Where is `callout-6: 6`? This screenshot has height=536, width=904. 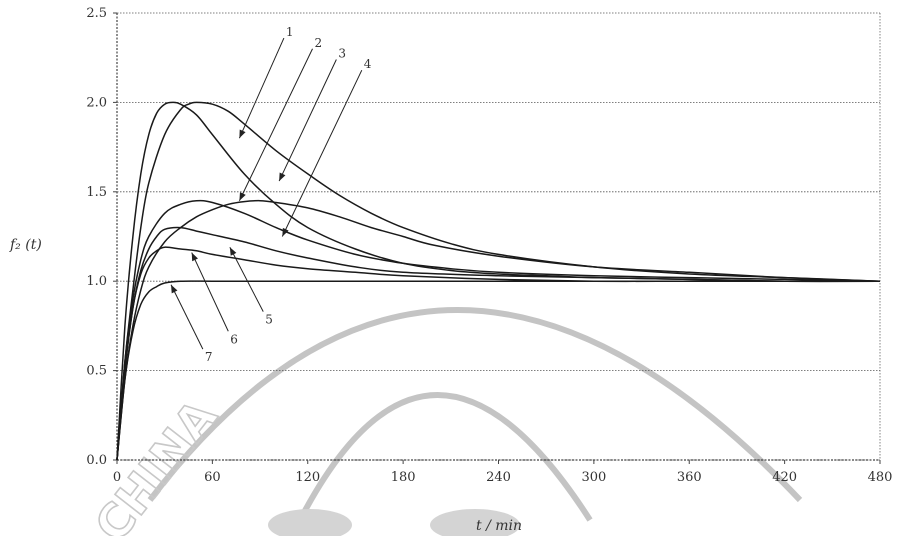 callout-6: 6 is located at coordinates (214, 299).